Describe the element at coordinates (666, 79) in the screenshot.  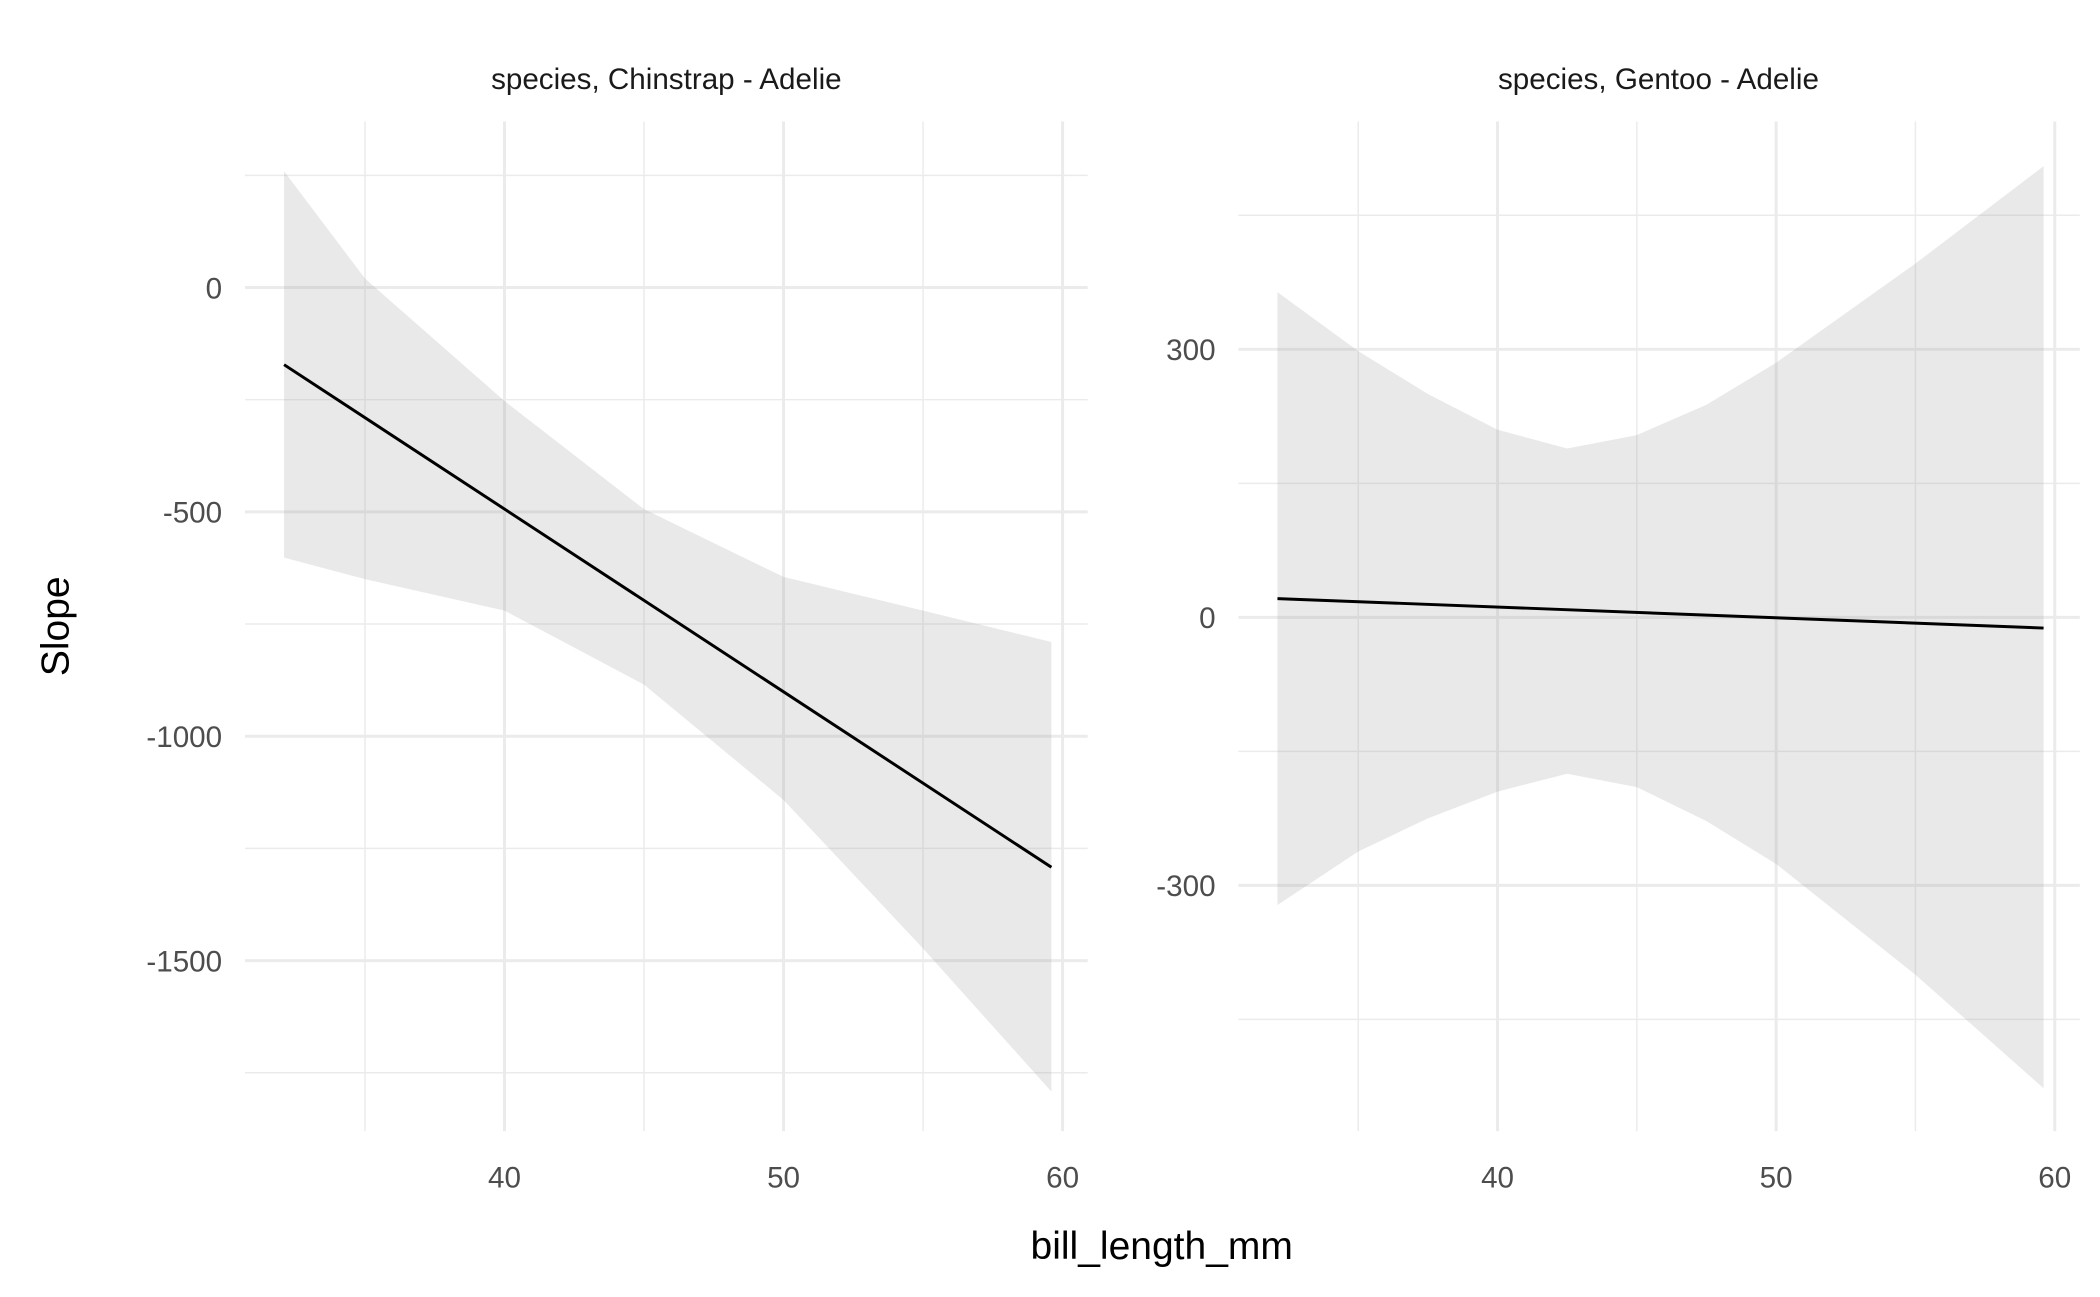
I see `strip-title-chinstrap: species, Chinstrap - Adelie` at that location.